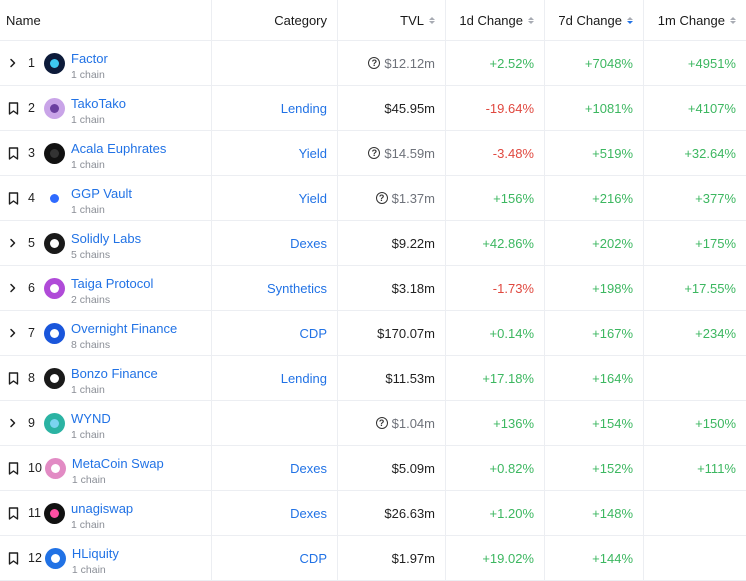 The width and height of the screenshot is (746, 581). I want to click on change-7d-cell: +216%, so click(594, 198).